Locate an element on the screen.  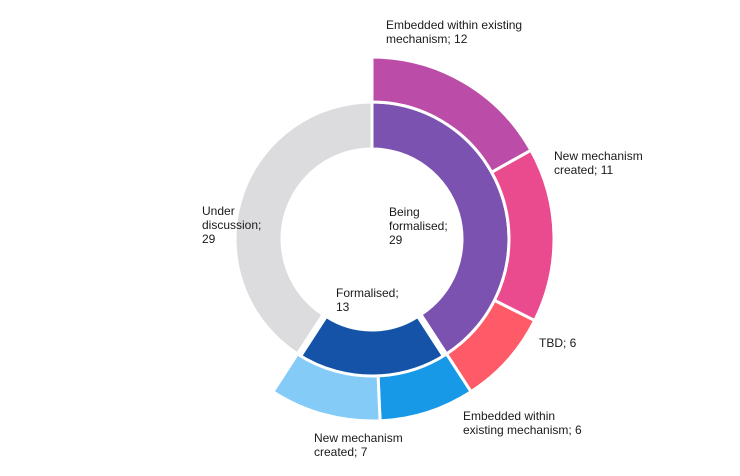
label-embedded-12: Embedded within existing mechanism; 12 is located at coordinates (454, 32).